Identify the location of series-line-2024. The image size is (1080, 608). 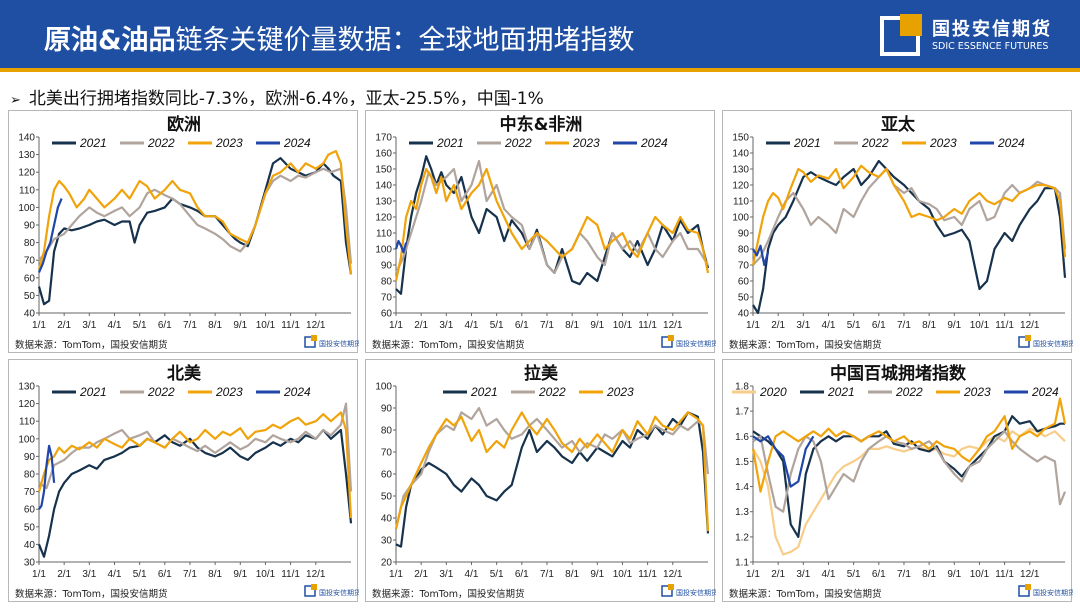
(761, 255).